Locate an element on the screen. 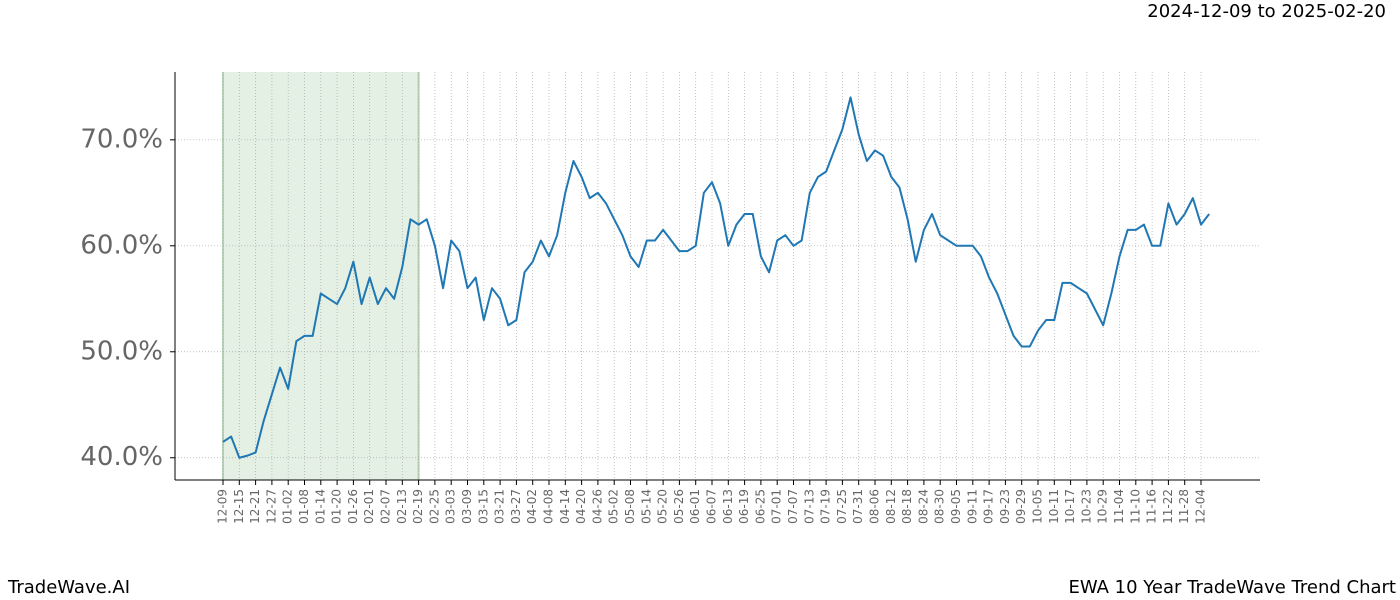  x-tick-label: 10-23 is located at coordinates (1086, 506).